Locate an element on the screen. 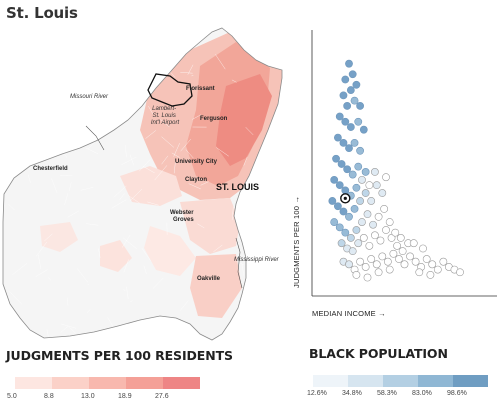  legend-black-population-label: 12.6% is located at coordinates (317, 393).